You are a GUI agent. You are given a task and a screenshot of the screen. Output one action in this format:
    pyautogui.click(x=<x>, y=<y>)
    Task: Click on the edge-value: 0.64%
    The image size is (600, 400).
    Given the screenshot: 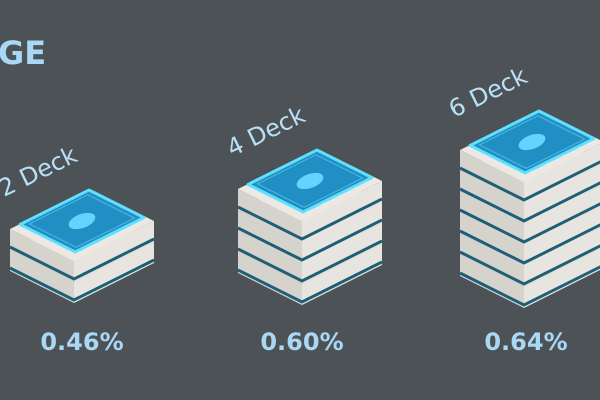 What is the action you would take?
    pyautogui.click(x=525, y=342)
    